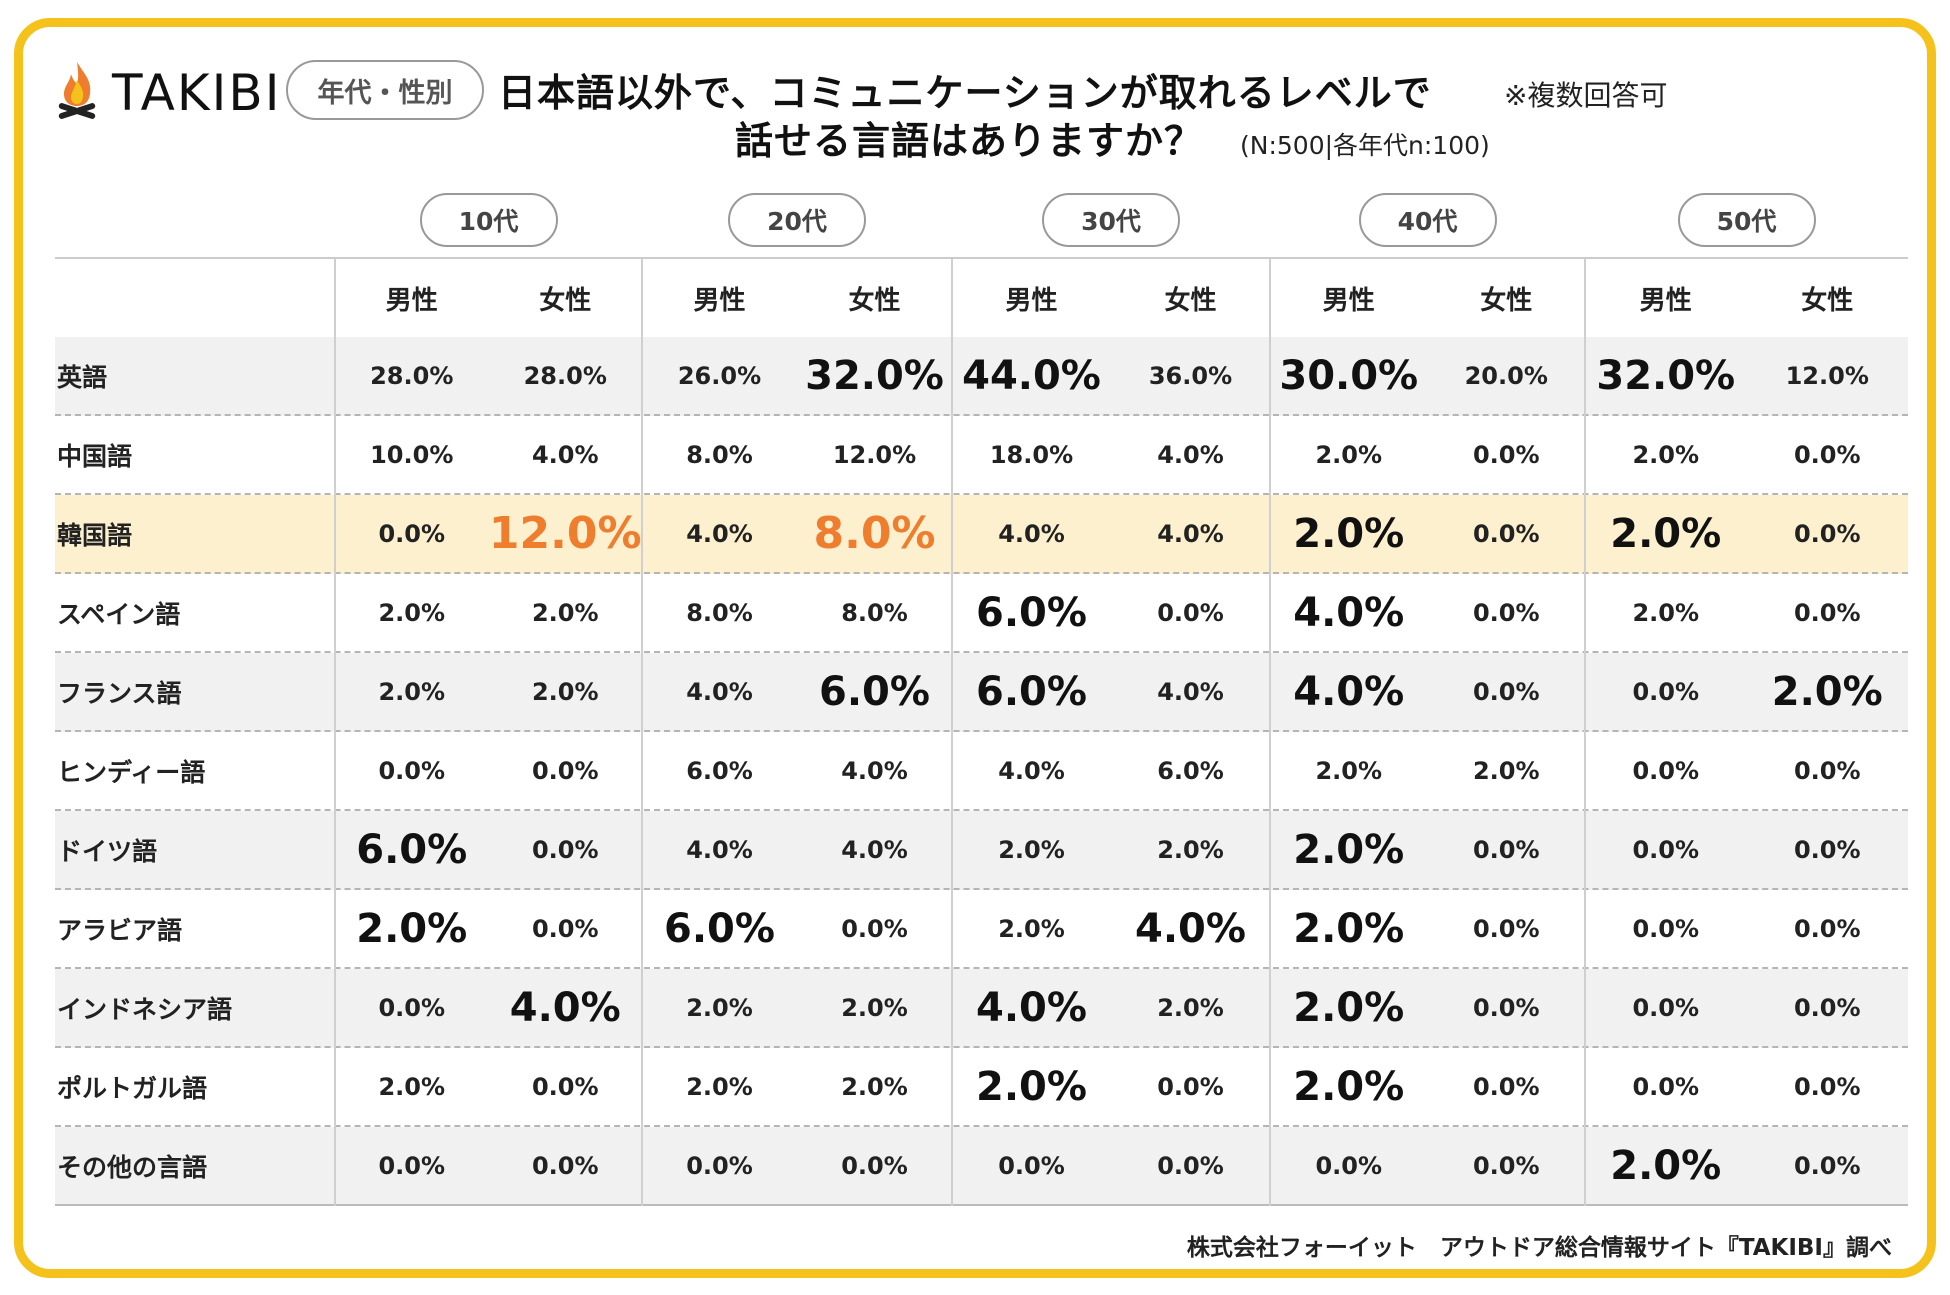  Describe the element at coordinates (82, 377) in the screenshot. I see `language-label: 英語` at that location.